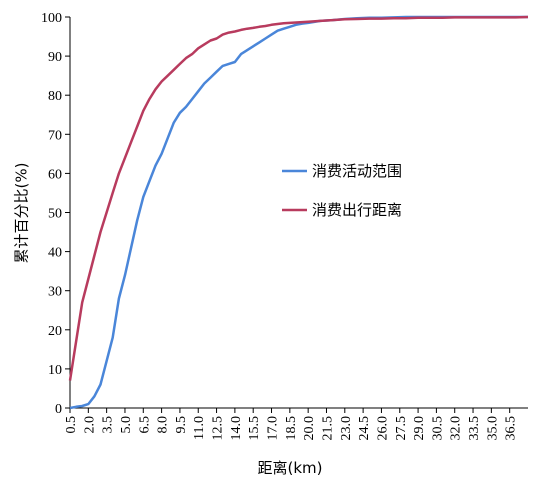  Describe the element at coordinates (55, 135) in the screenshot. I see `y-tick-label: 70` at that location.